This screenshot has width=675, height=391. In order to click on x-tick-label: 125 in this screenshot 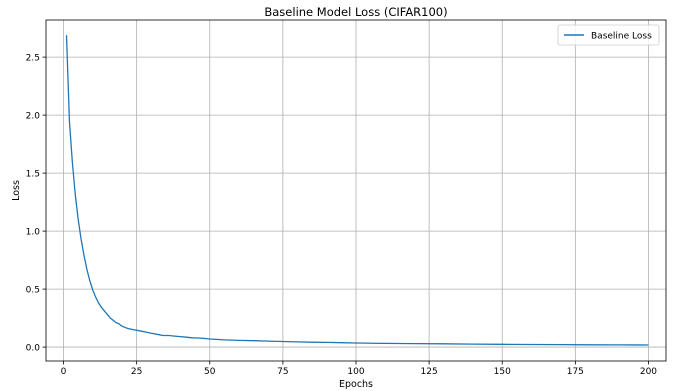, I will do `click(429, 372)`.